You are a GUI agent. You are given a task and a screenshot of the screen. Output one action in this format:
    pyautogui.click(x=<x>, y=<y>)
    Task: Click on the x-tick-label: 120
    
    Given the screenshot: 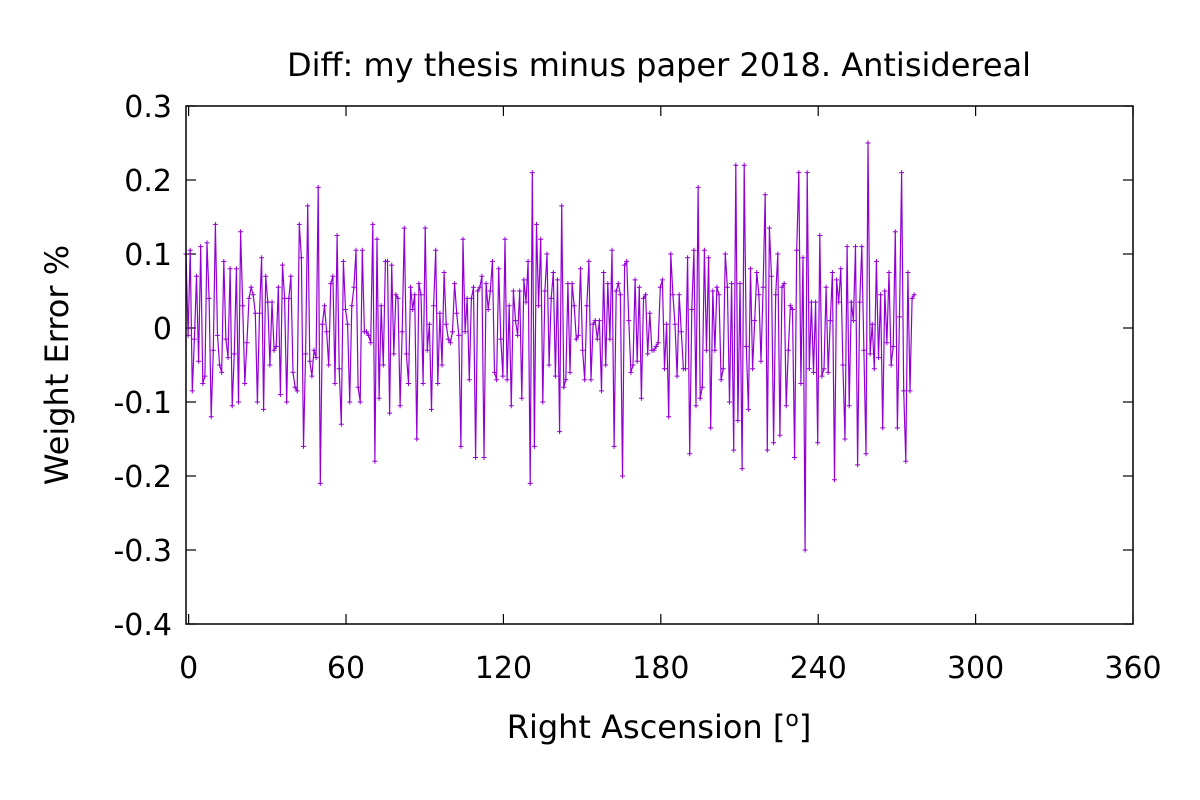 What is the action you would take?
    pyautogui.click(x=503, y=668)
    